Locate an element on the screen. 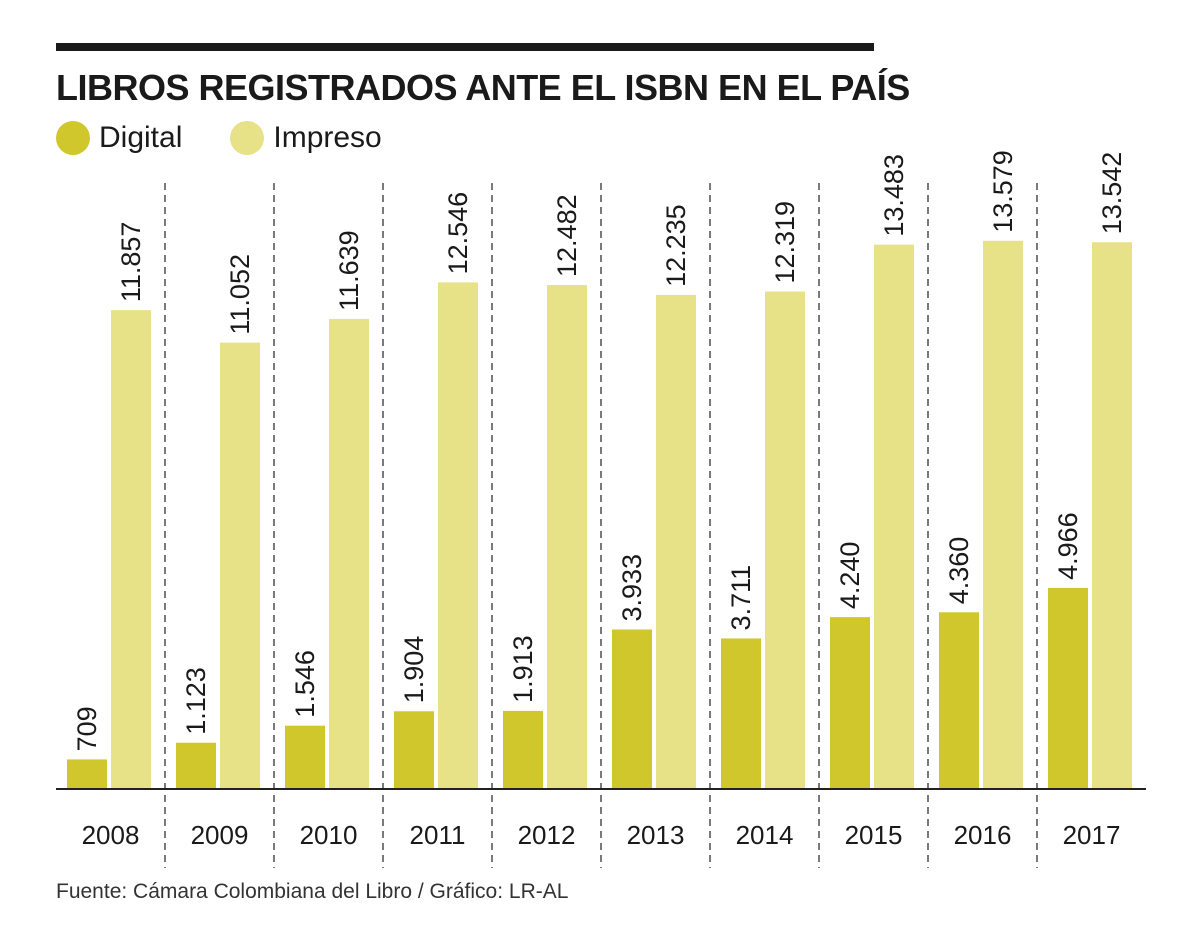 This screenshot has width=1200, height=950. x-tick-label: 2015 is located at coordinates (874, 835).